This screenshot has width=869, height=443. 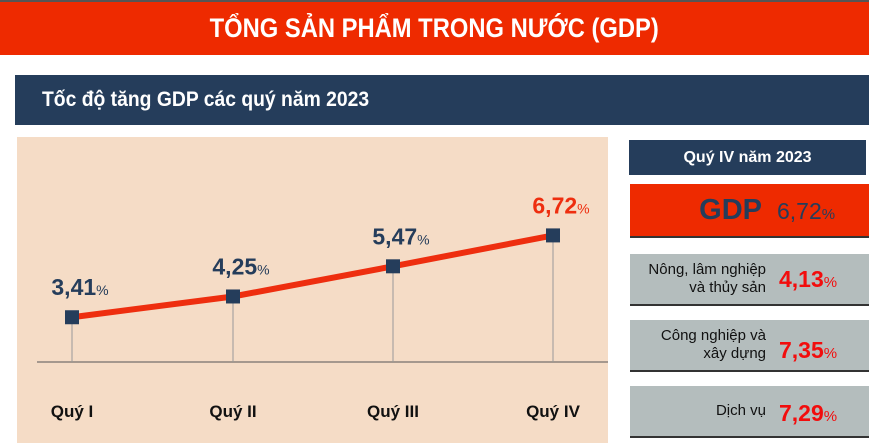 What do you see at coordinates (393, 411) in the screenshot?
I see `category-label: Quý III` at bounding box center [393, 411].